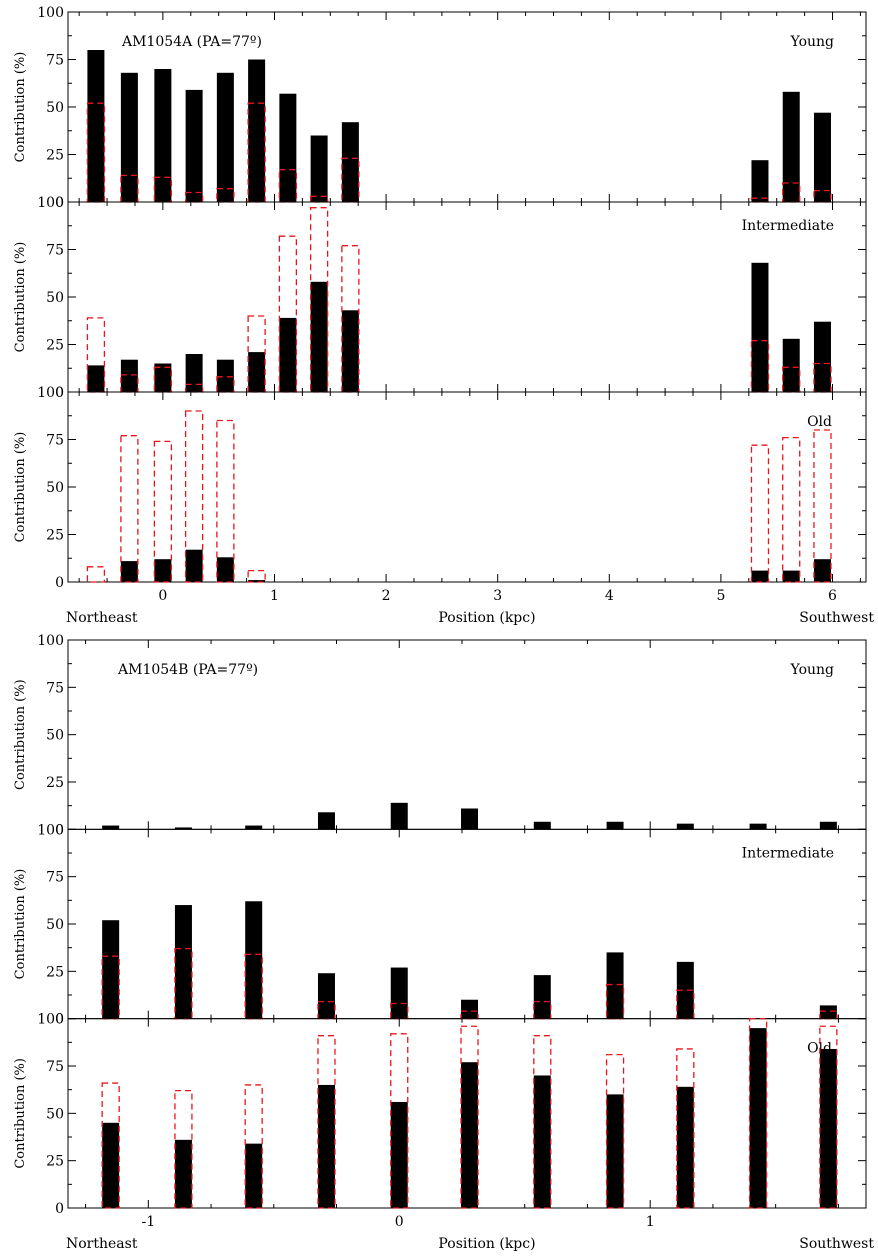 The width and height of the screenshot is (878, 1256). What do you see at coordinates (819, 422) in the screenshot?
I see `panel-title-old: Old` at bounding box center [819, 422].